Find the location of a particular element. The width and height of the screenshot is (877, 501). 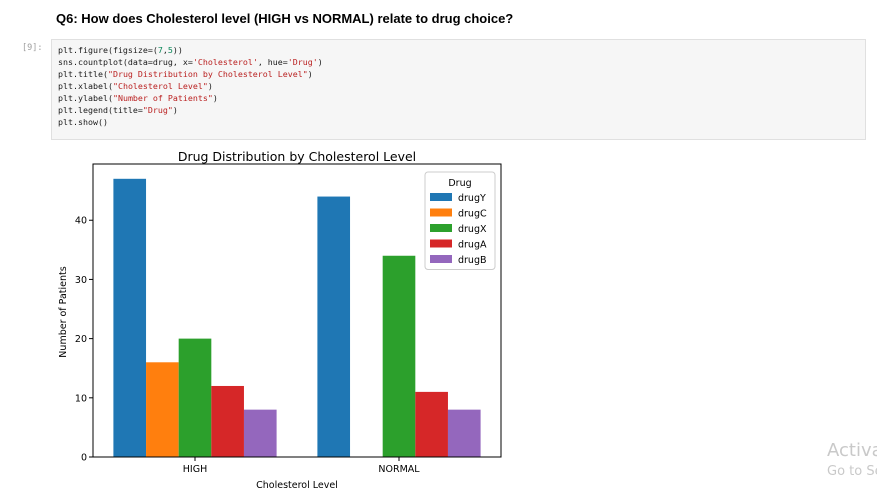

activation-watermark-line1: Activa is located at coordinates (852, 450).